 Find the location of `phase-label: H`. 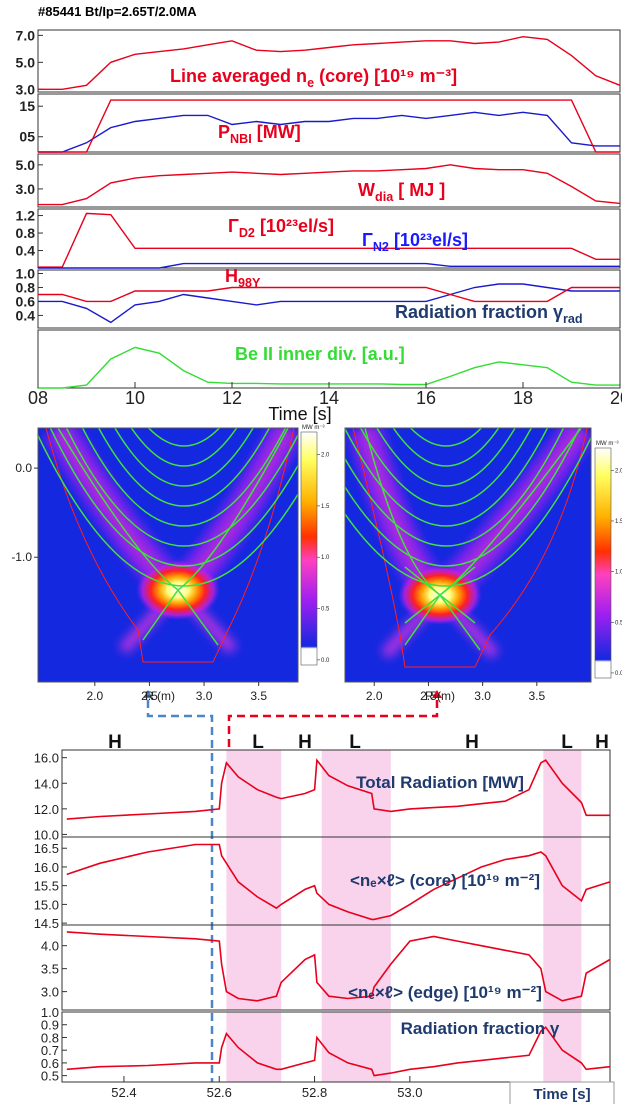

phase-label: H is located at coordinates (115, 742).